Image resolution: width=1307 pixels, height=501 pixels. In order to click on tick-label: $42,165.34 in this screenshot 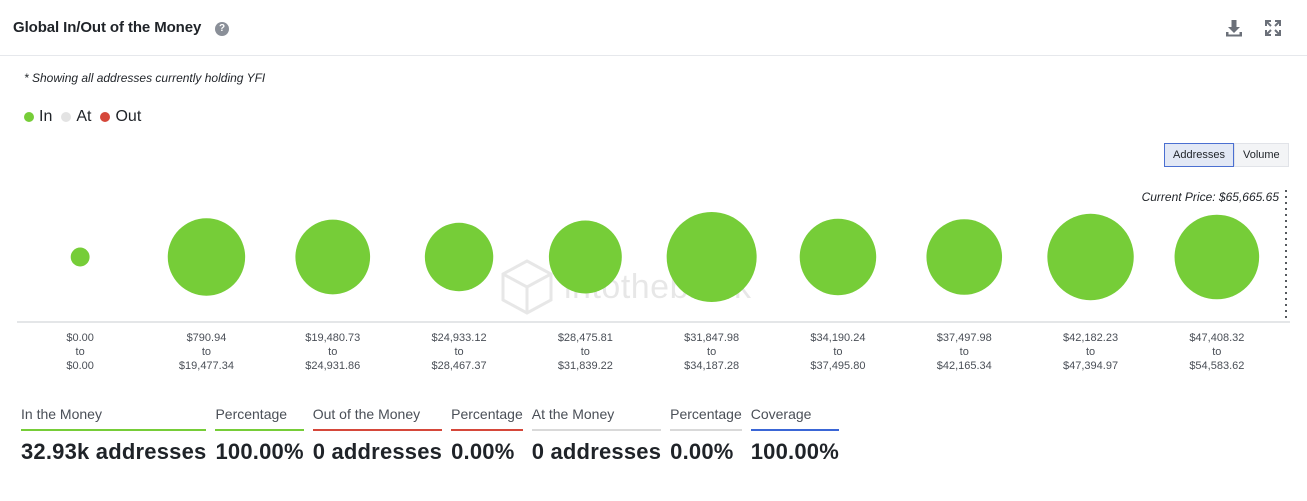, I will do `click(964, 366)`.